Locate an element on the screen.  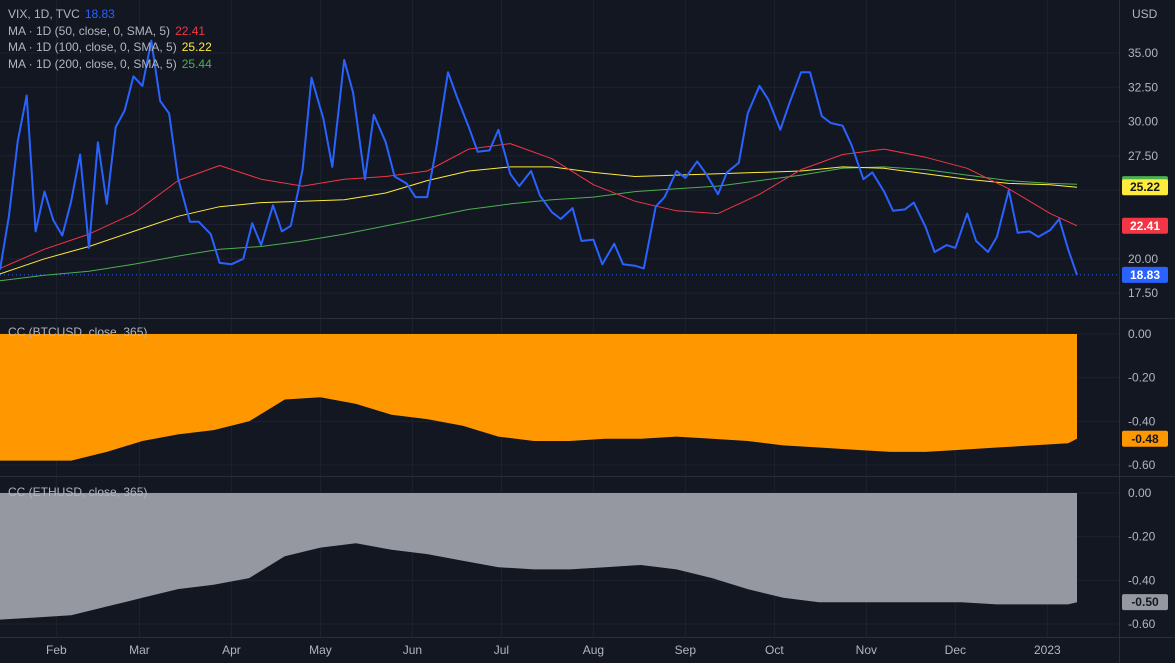
btc-axis-tick: -0.40 is located at coordinates (1142, 421).